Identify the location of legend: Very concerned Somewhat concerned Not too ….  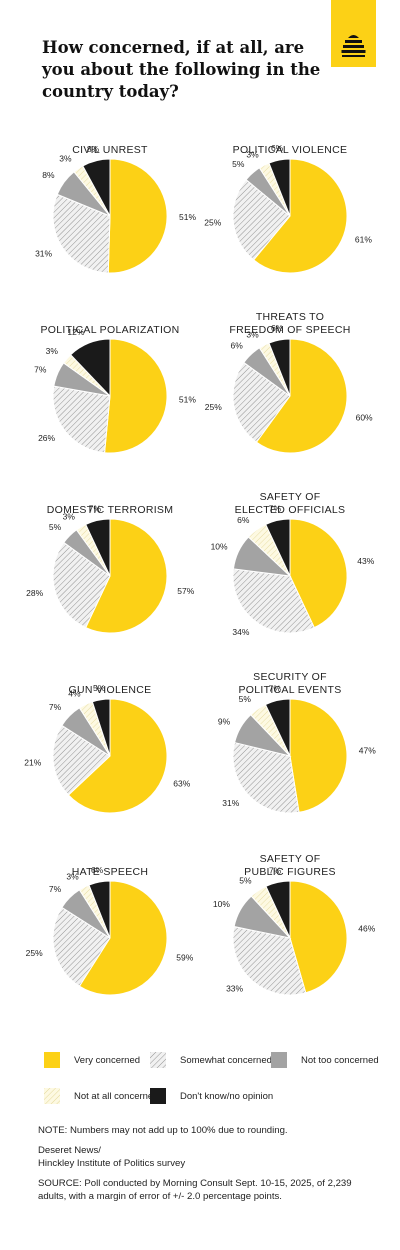
(200, 1081).